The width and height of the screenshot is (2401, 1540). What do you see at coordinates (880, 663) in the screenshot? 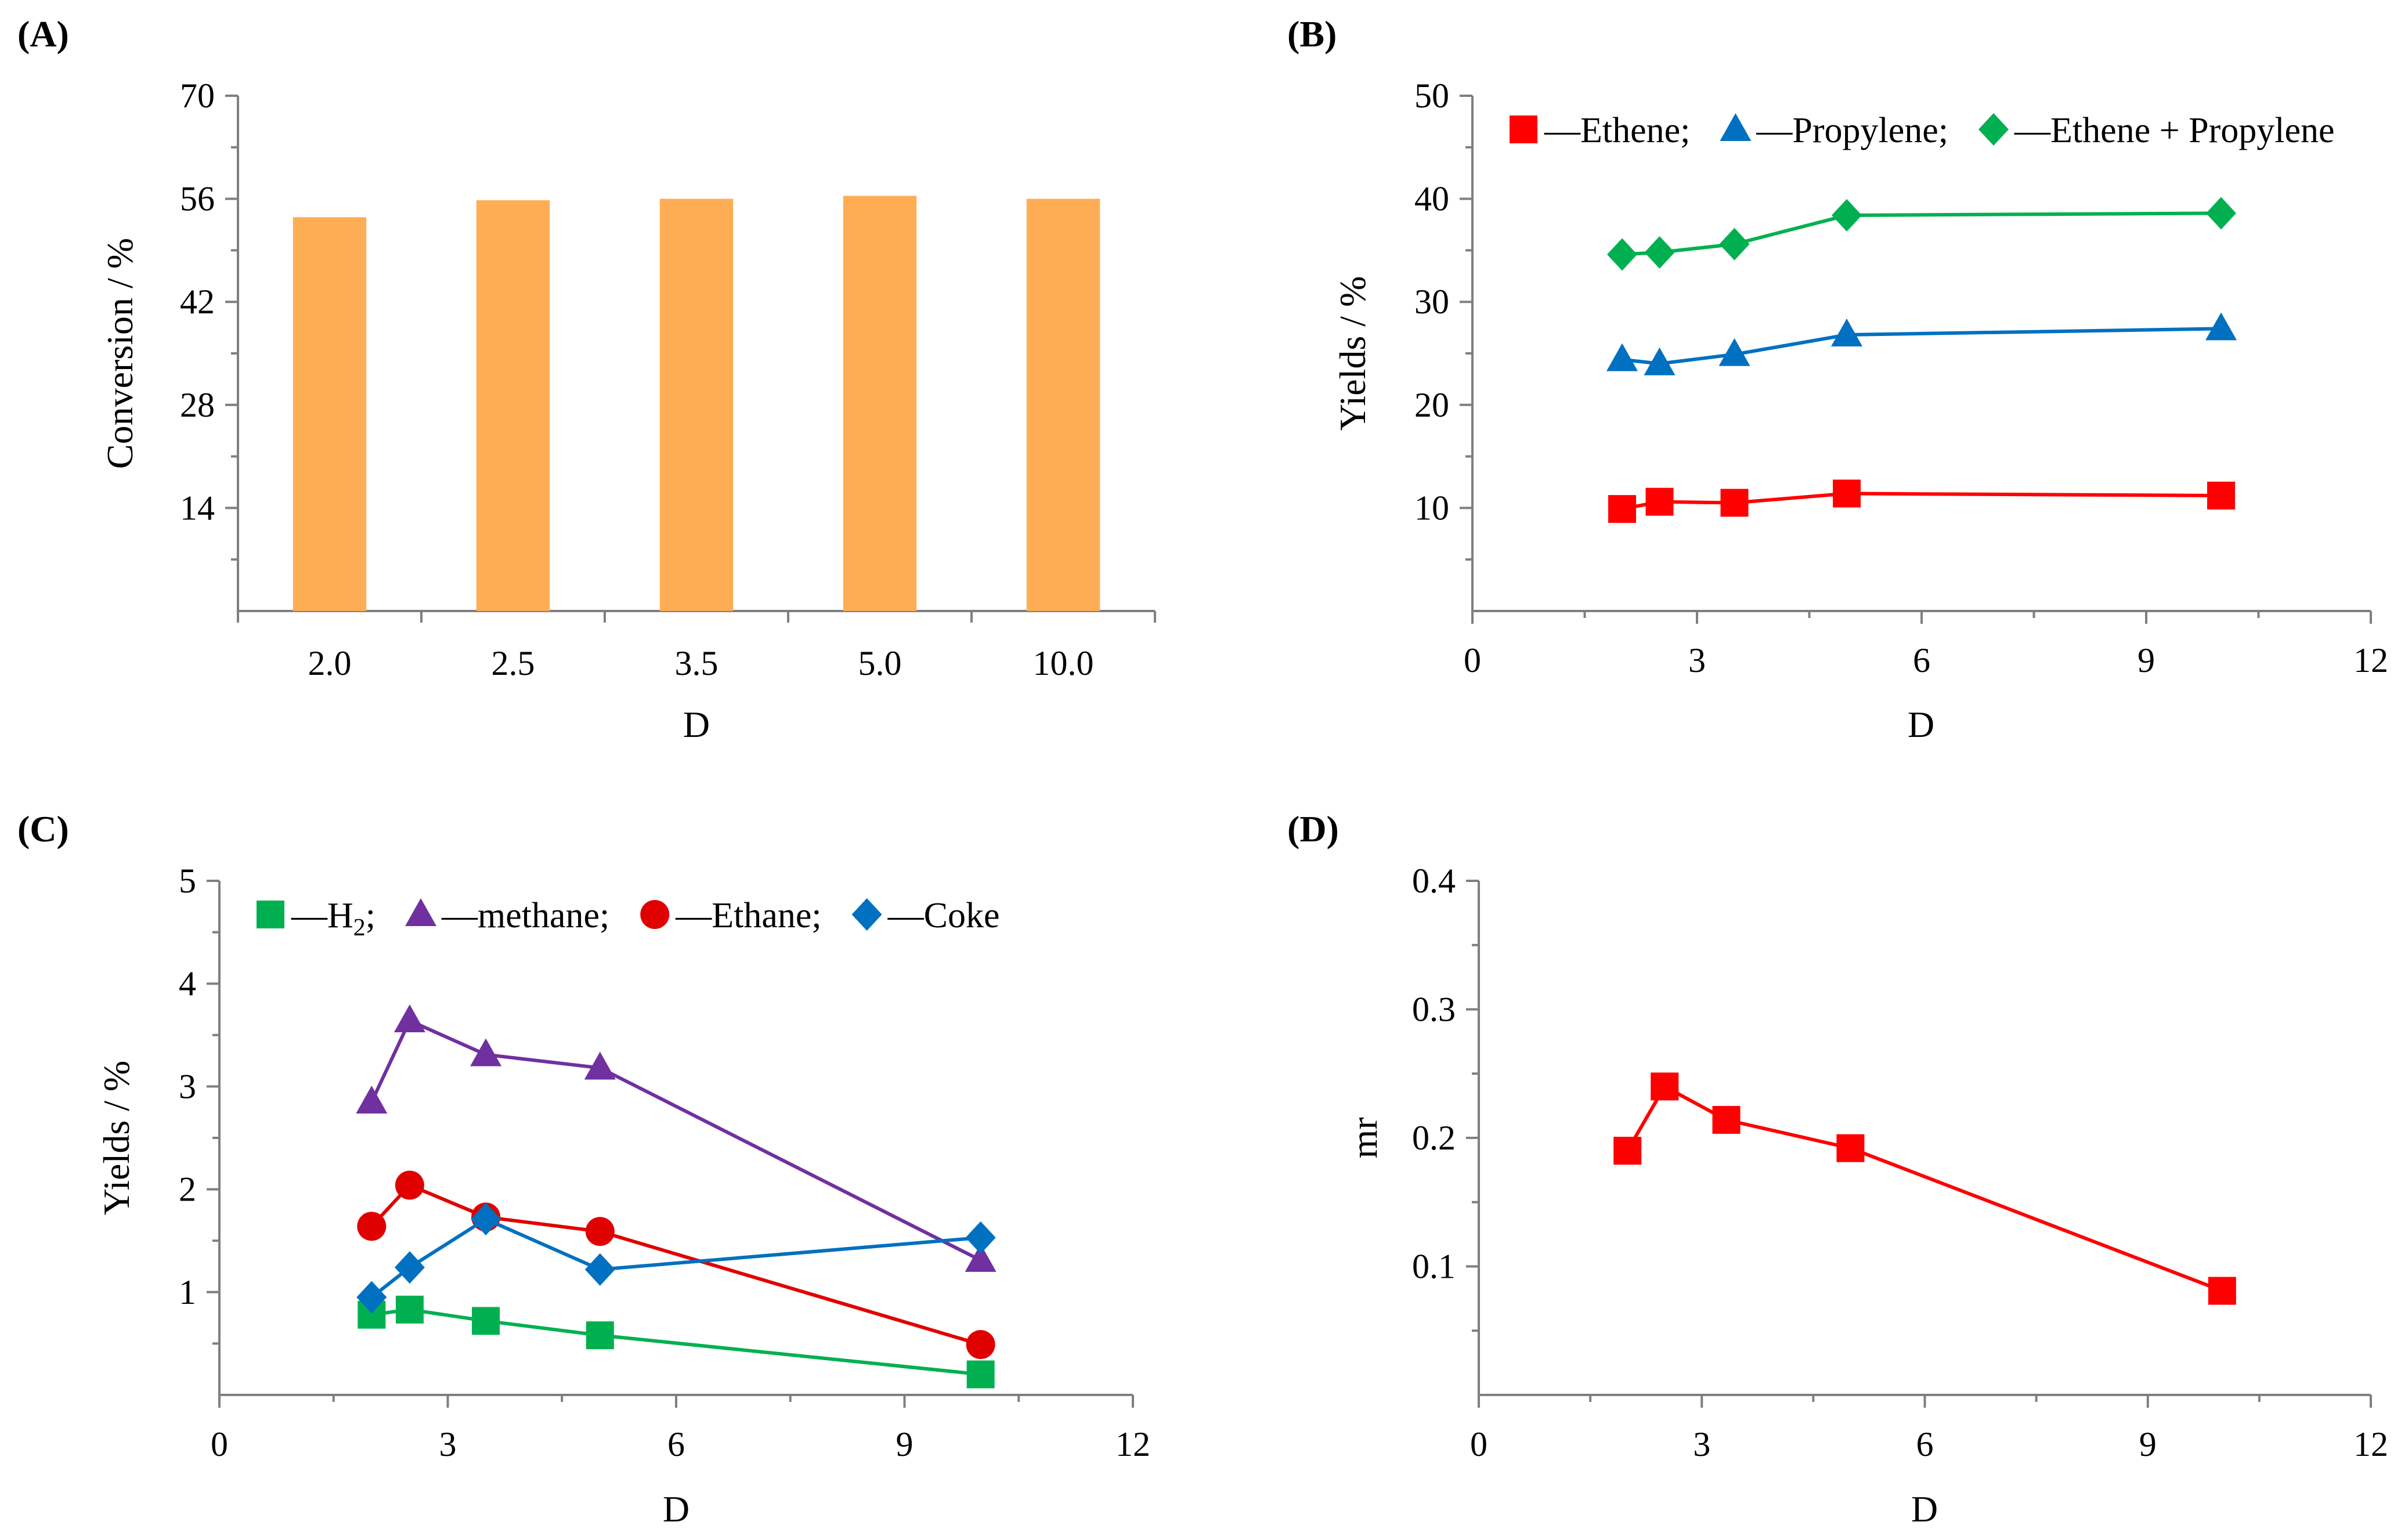
I see `x-tick-label: 5.0` at bounding box center [880, 663].